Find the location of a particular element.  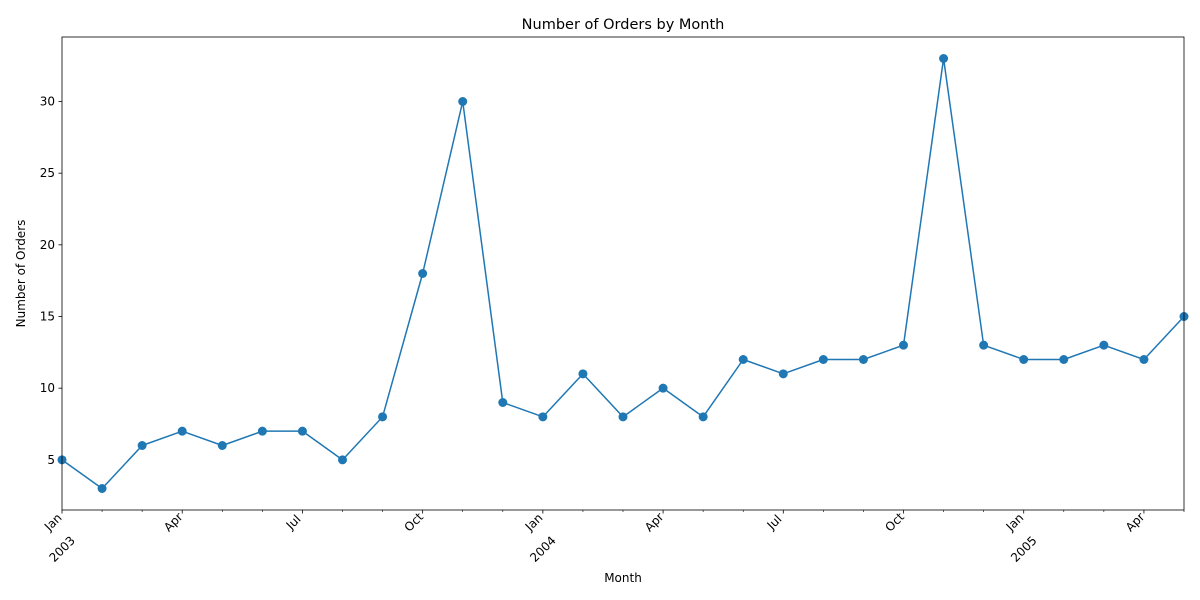

y-tick-label: 10 is located at coordinates (47, 388).